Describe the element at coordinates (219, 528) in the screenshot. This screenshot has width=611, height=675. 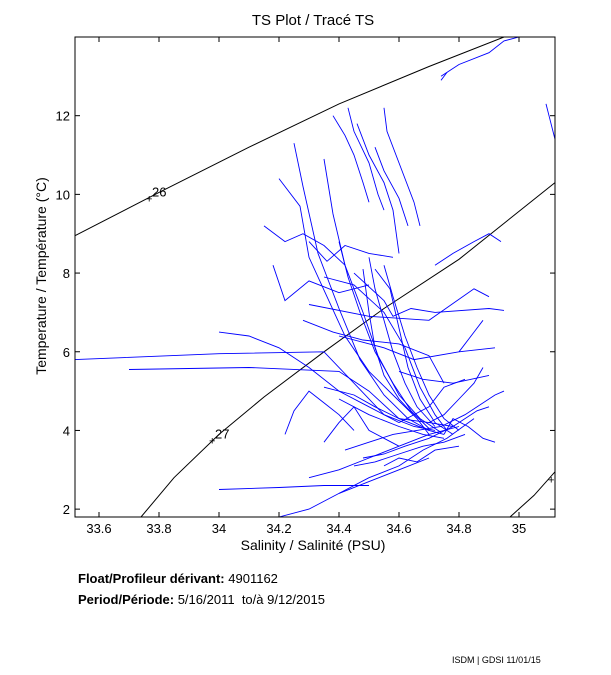
I see `x-tick-label: 34` at that location.